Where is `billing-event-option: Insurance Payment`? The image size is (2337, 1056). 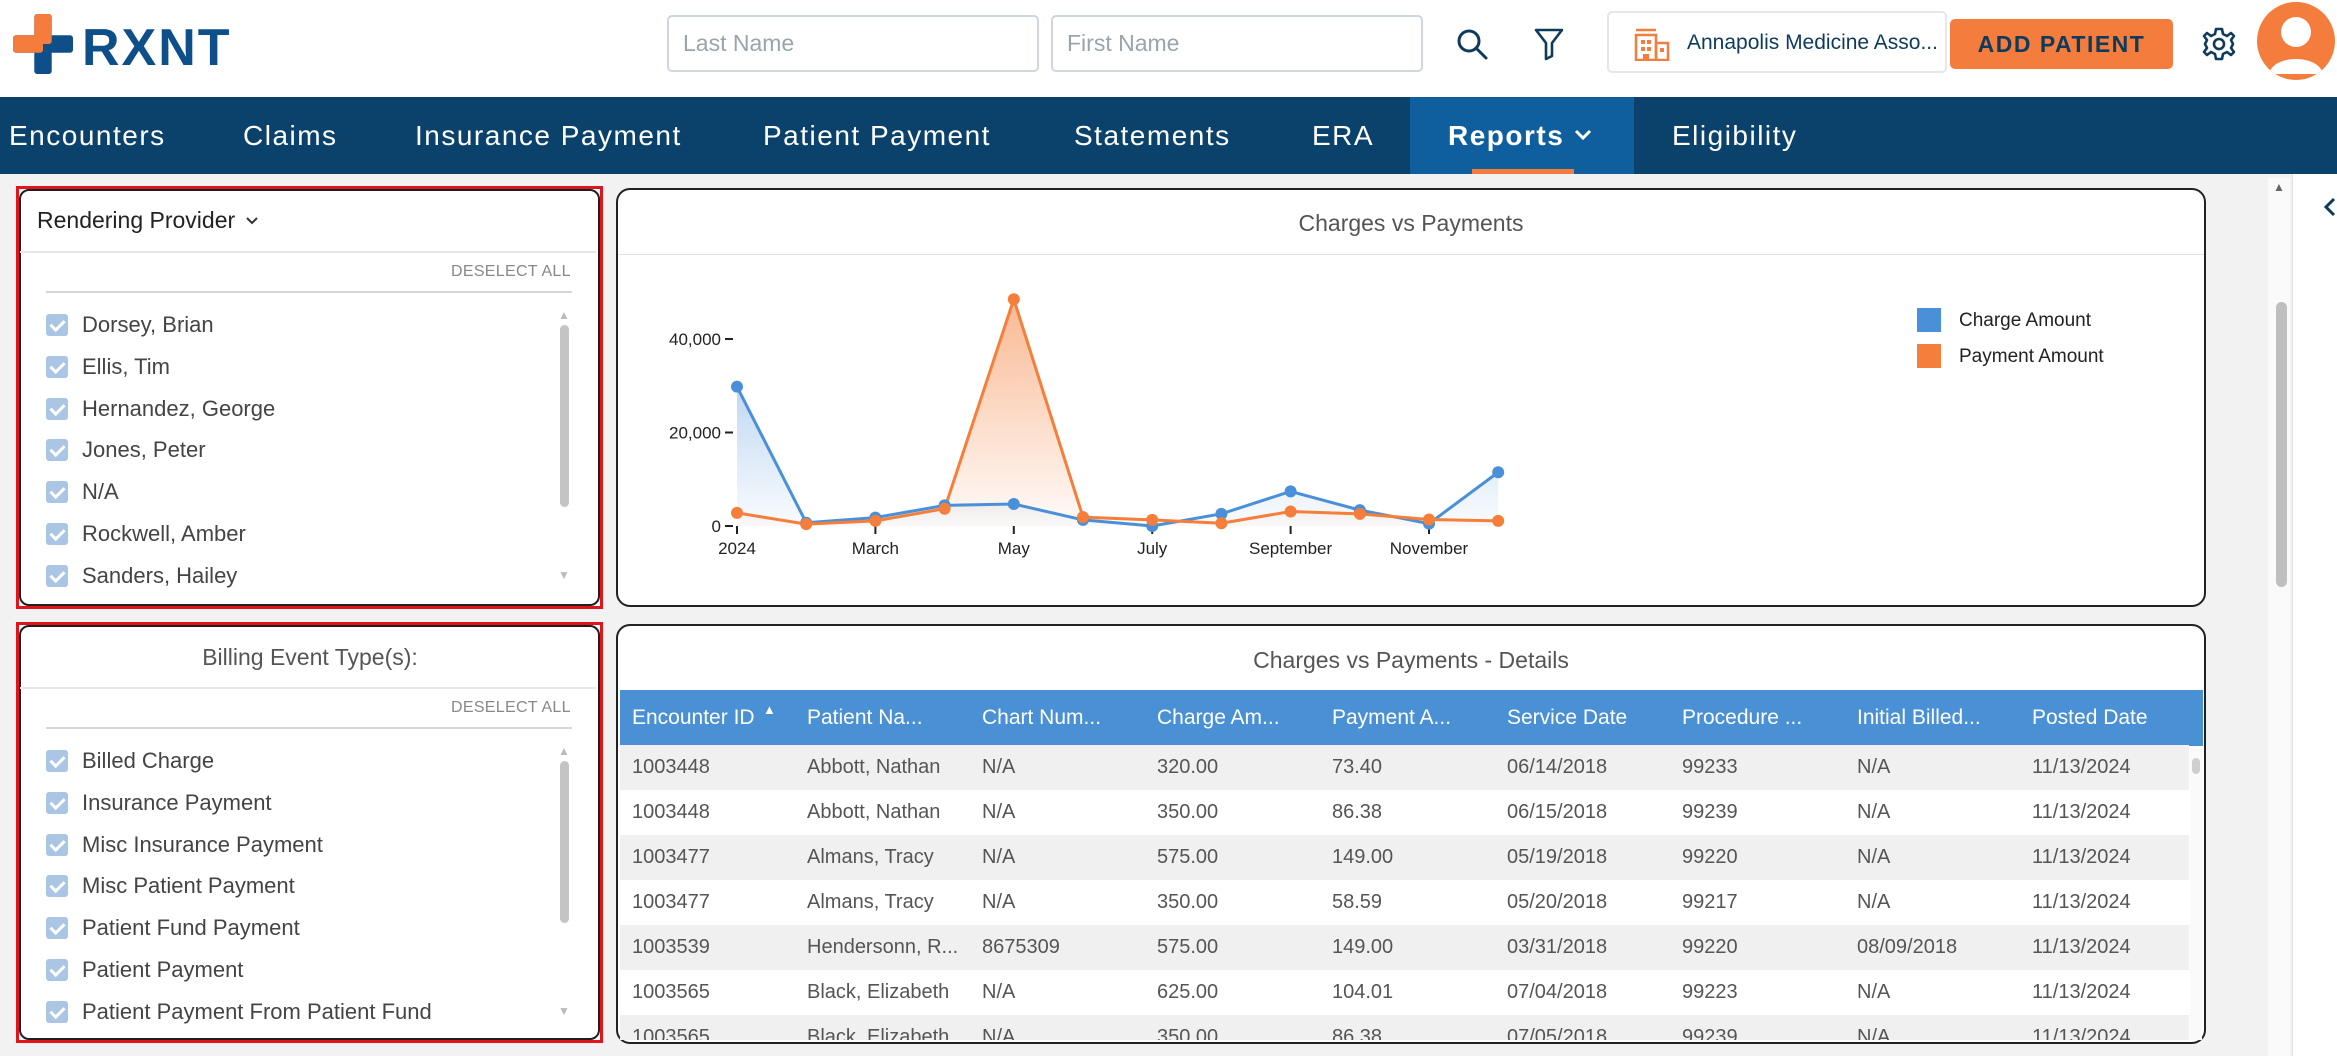 billing-event-option: Insurance Payment is located at coordinates (159, 803).